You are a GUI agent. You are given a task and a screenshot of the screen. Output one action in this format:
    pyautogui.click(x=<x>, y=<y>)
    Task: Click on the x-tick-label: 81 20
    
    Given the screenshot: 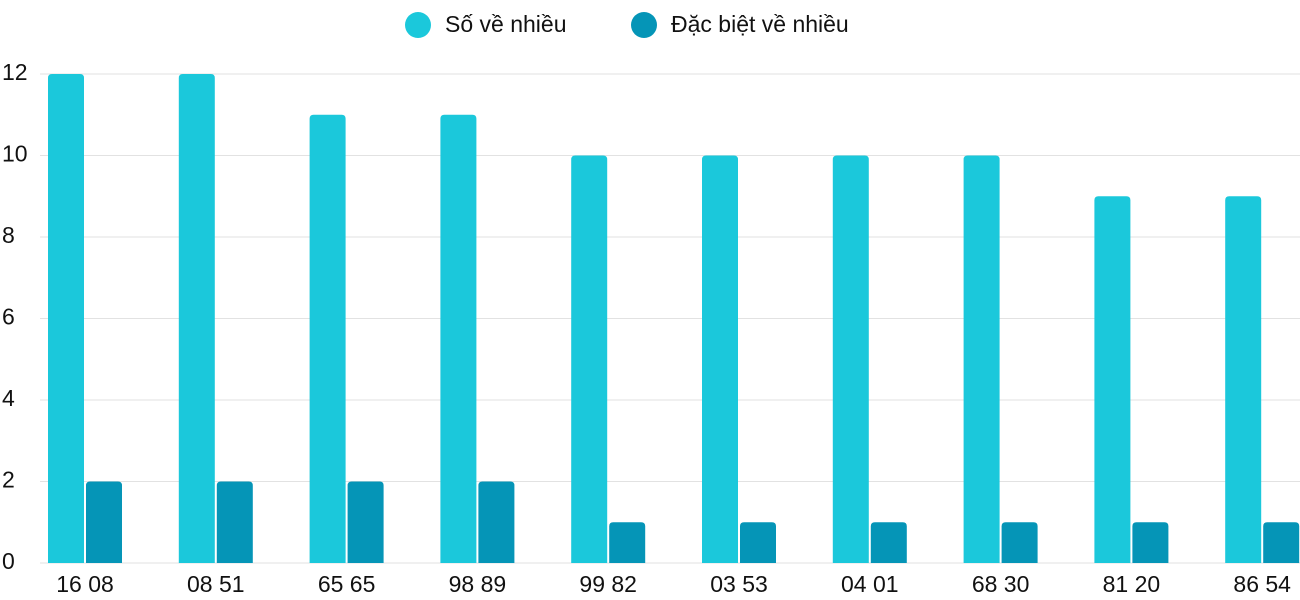 What is the action you would take?
    pyautogui.click(x=1132, y=584)
    